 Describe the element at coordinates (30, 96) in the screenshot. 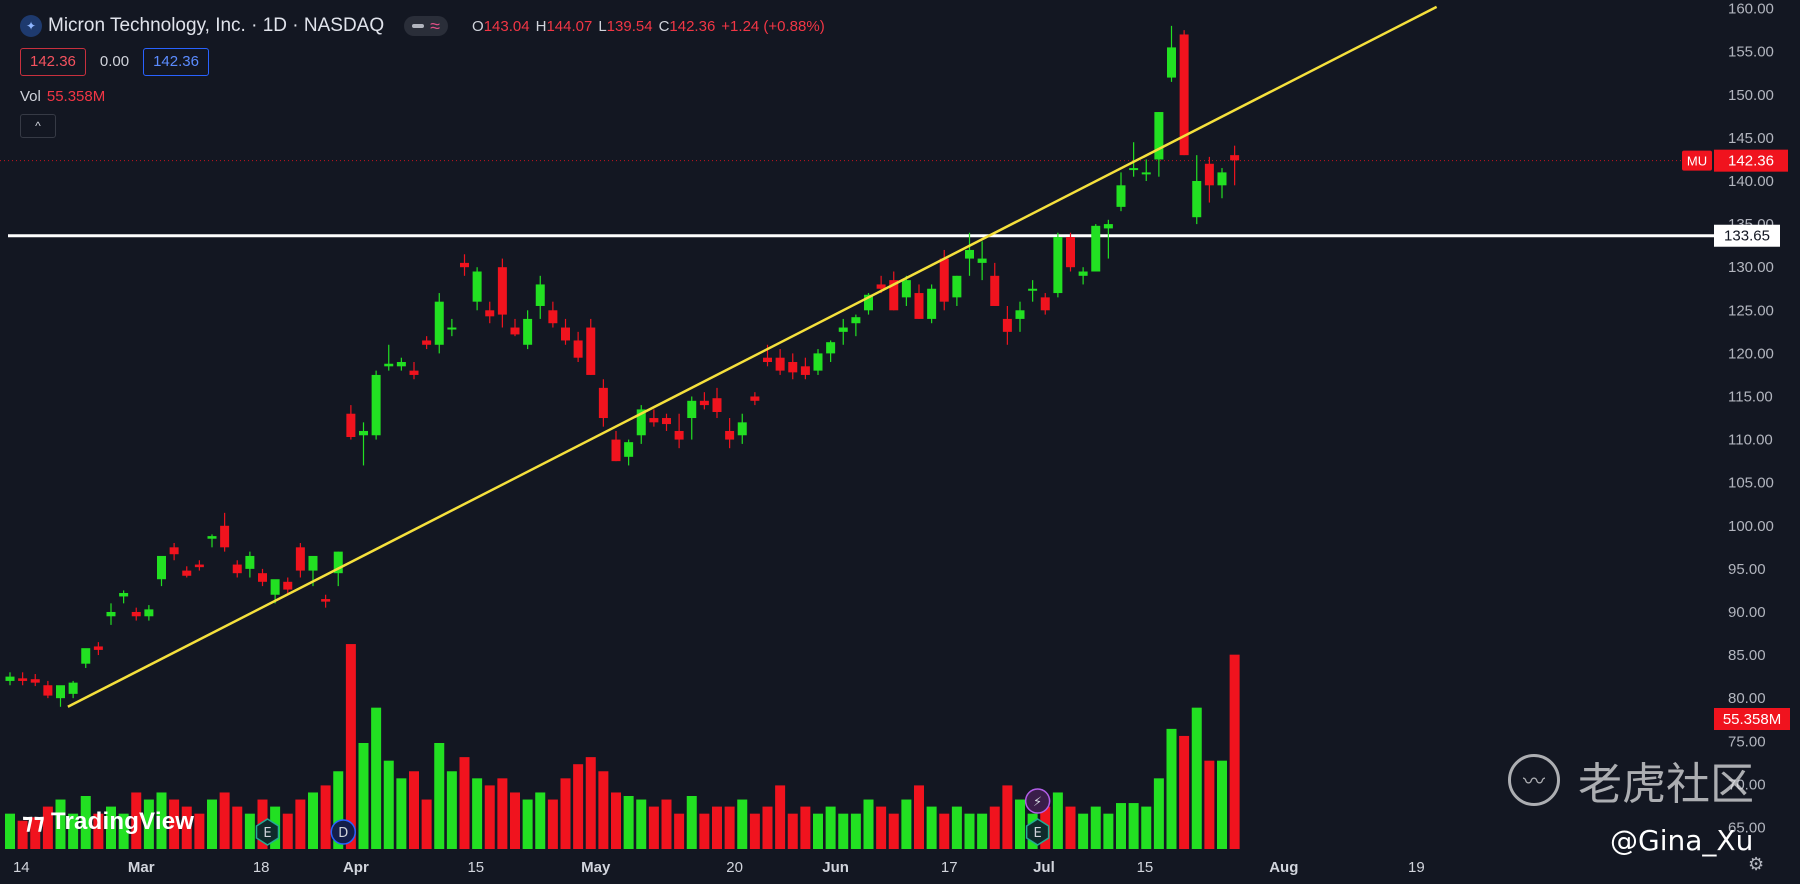

I see `volume-label: Vol` at that location.